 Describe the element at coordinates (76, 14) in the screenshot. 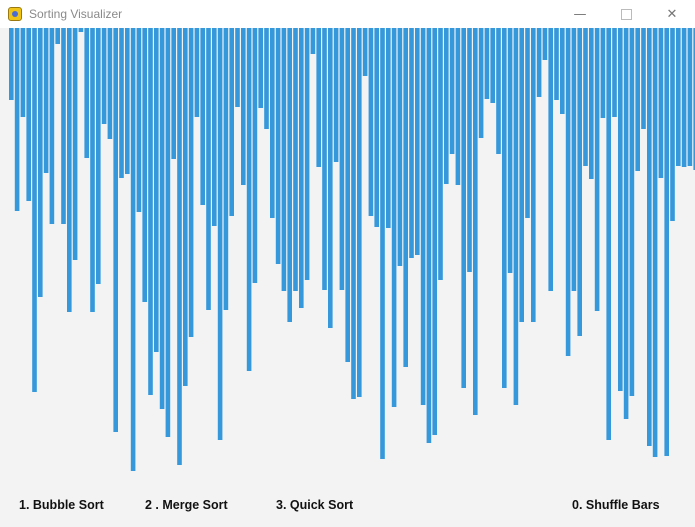

I see `window-title: Sorting Visualizer` at that location.